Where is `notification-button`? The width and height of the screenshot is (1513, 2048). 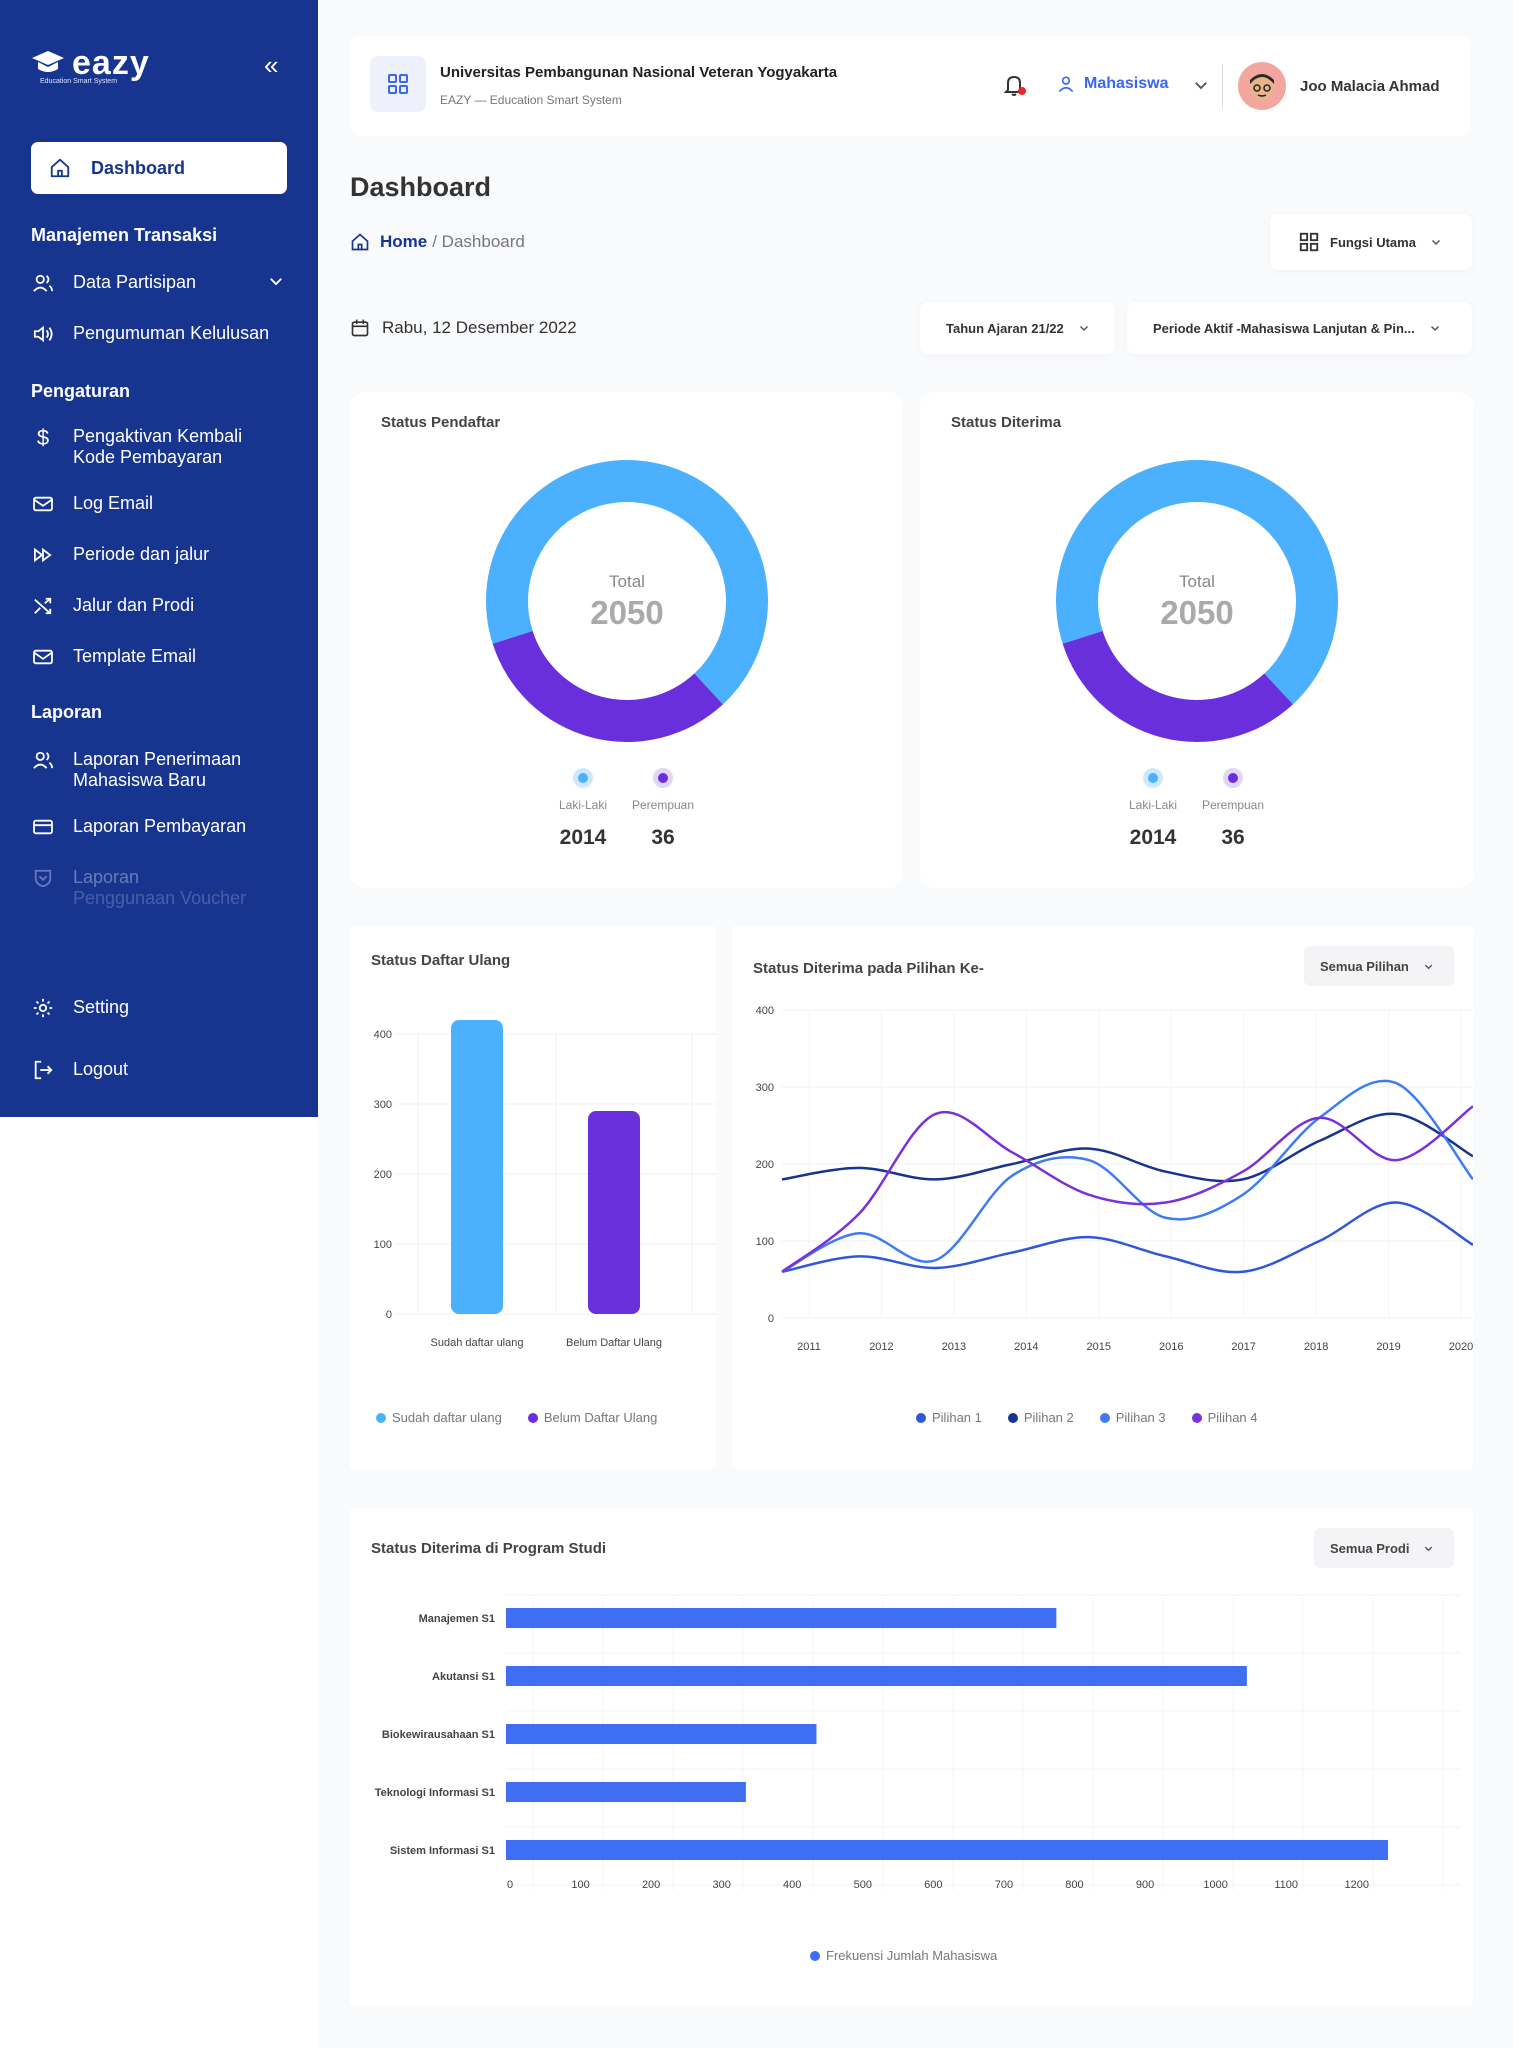 notification-button is located at coordinates (1015, 87).